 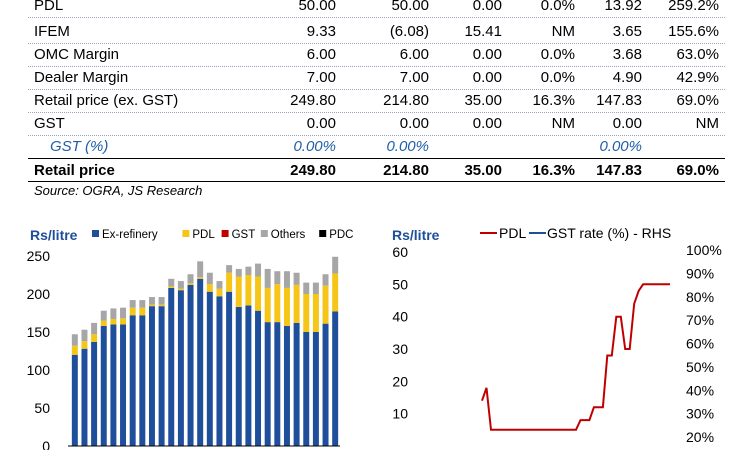 I want to click on right-chart-y2tick-label: 80%, so click(x=700, y=297).